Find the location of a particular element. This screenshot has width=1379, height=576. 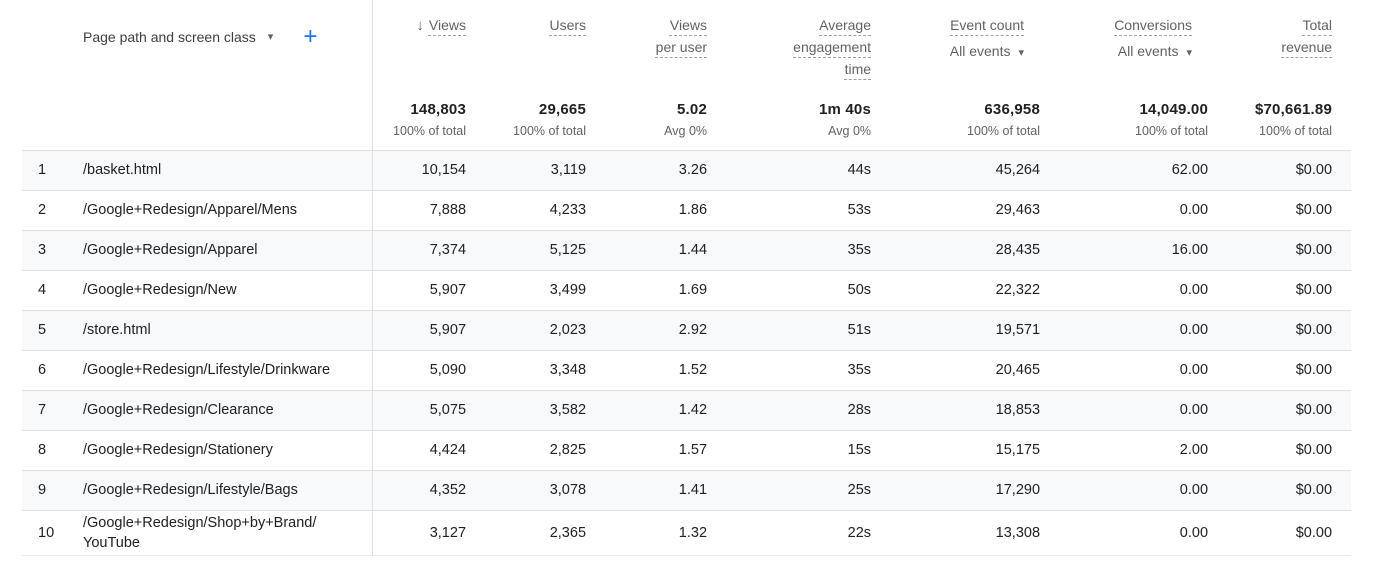

users-total-subtext: 100% of total is located at coordinates (550, 131).